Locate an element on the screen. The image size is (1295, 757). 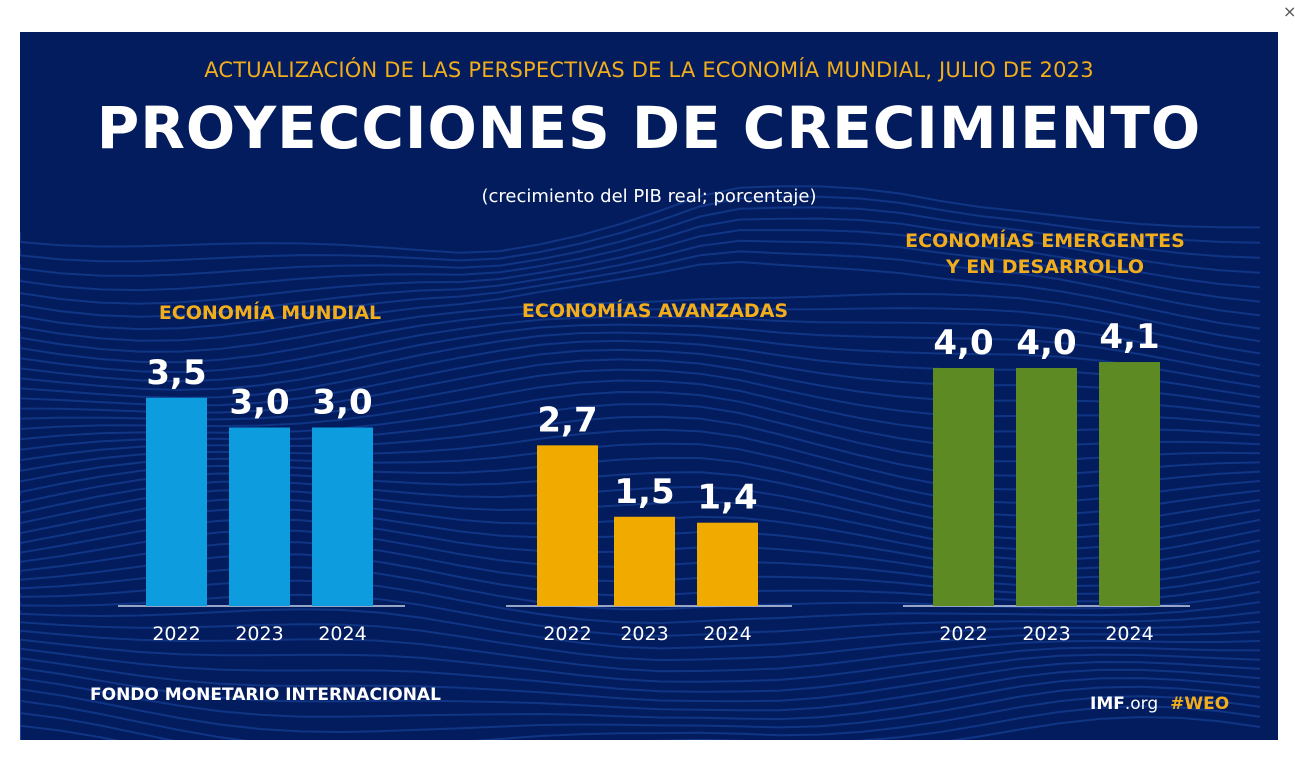
bar-emerging-2023 is located at coordinates (1046, 487).